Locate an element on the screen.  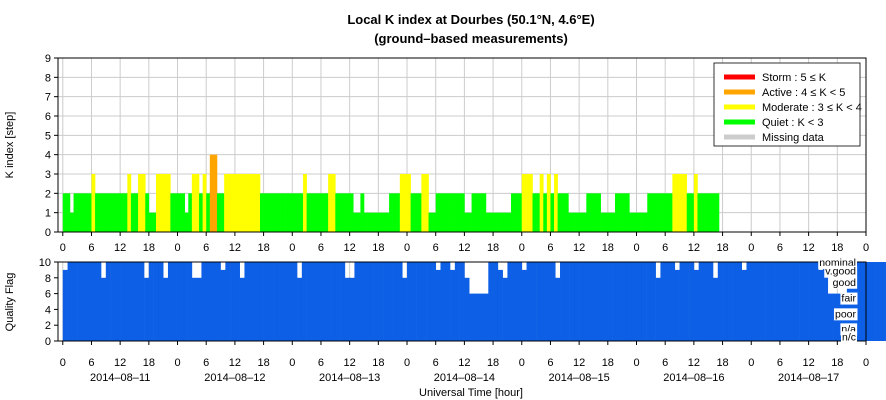
k-index-bars is located at coordinates (391, 193).